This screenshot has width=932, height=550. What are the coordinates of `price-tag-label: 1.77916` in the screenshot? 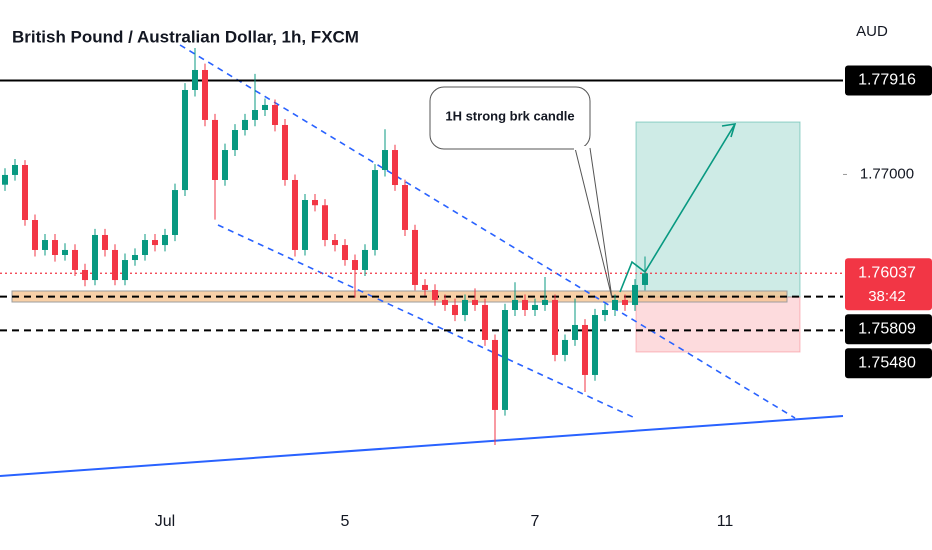 It's located at (887, 80).